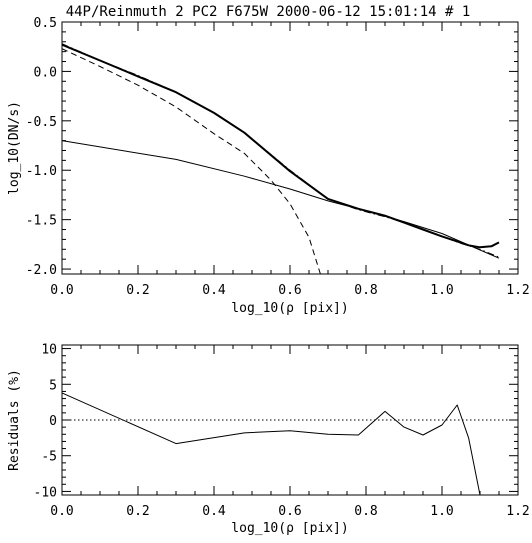  What do you see at coordinates (53, 421) in the screenshot?
I see `y-tick-label: 0` at bounding box center [53, 421].